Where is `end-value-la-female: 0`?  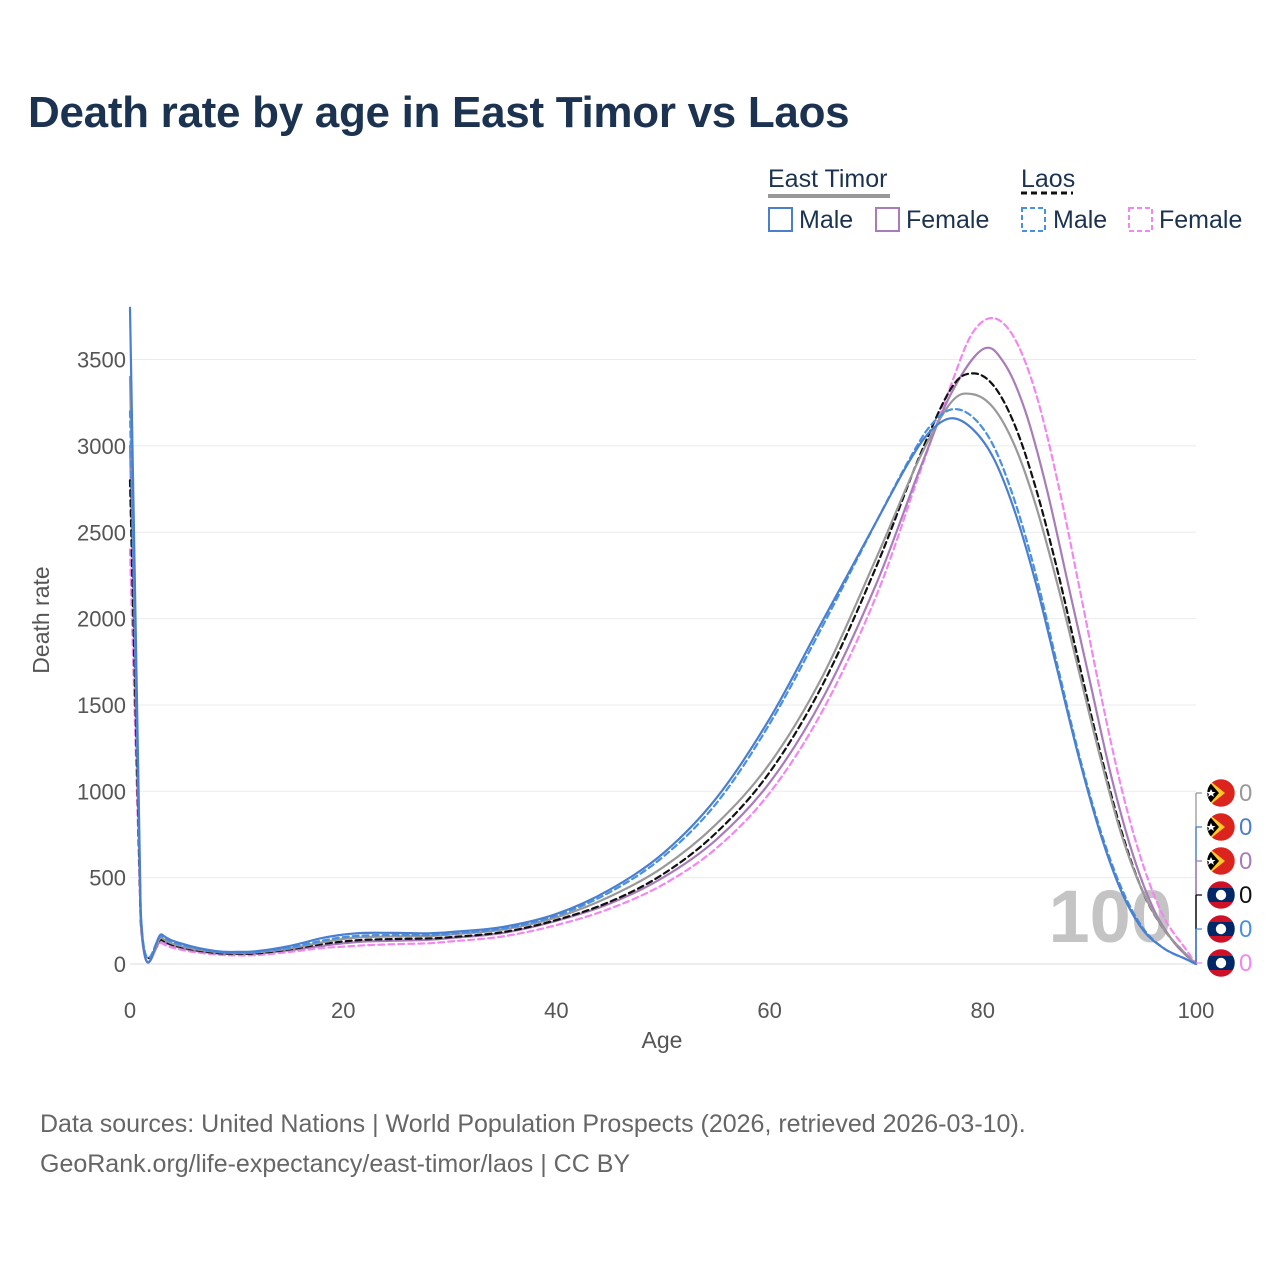
end-value-la-female: 0 is located at coordinates (1245, 963).